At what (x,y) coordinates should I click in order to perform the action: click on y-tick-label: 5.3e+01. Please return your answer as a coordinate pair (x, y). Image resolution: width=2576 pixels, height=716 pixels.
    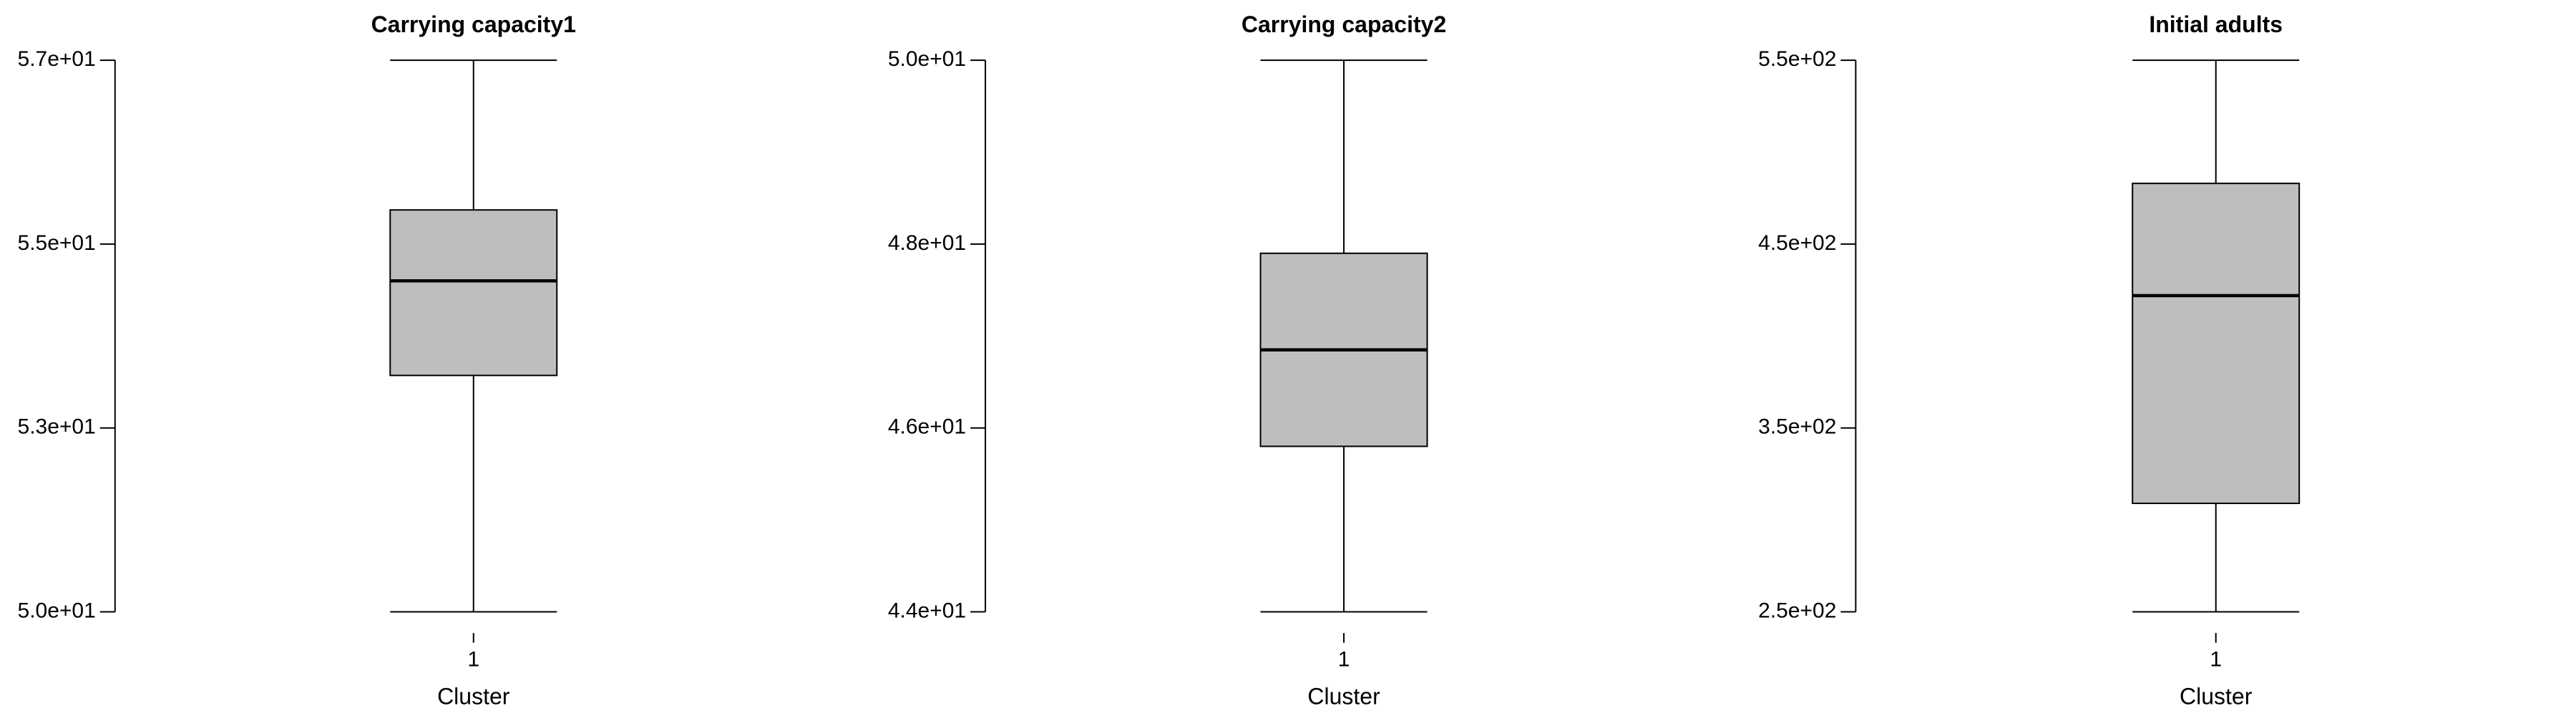
    Looking at the image, I should click on (57, 427).